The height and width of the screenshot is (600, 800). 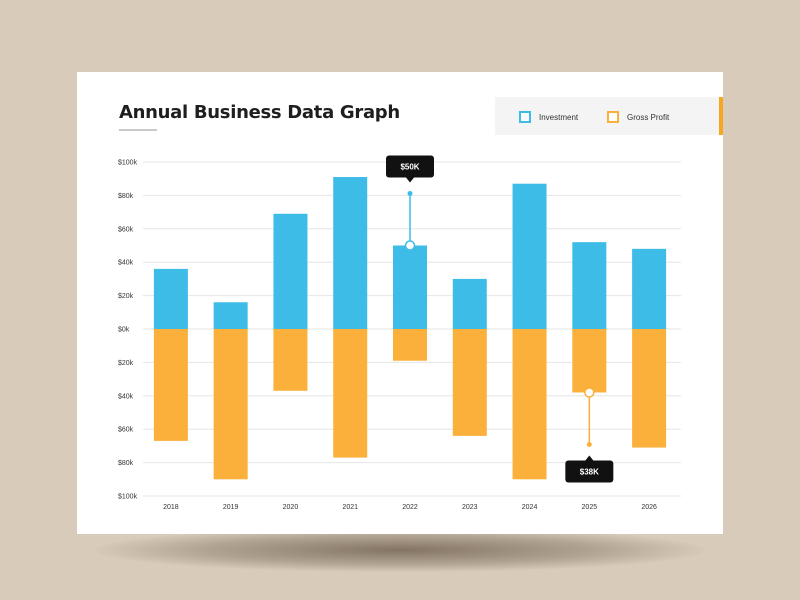 What do you see at coordinates (470, 507) in the screenshot?
I see `x-tick-label: 2023` at bounding box center [470, 507].